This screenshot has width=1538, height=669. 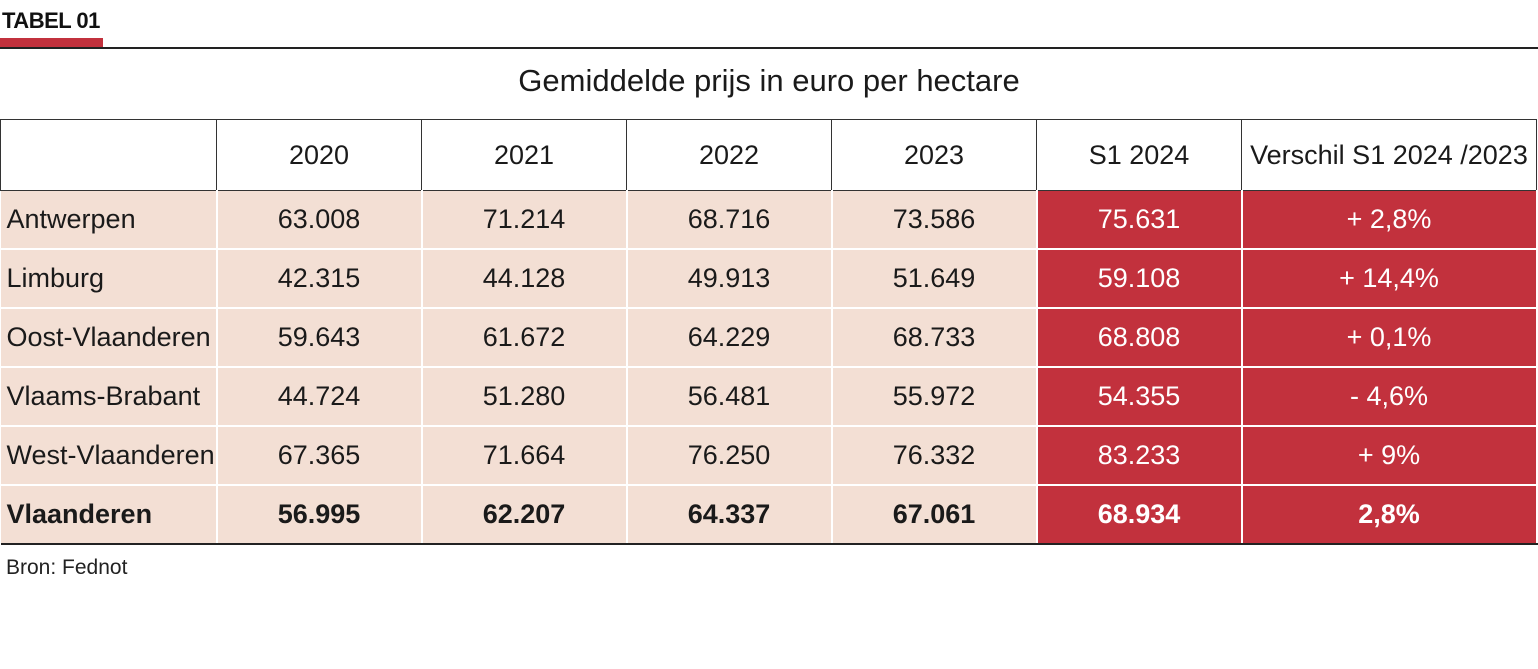 What do you see at coordinates (1139, 155) in the screenshot?
I see `header-cell-s1-2024: S1 2024` at bounding box center [1139, 155].